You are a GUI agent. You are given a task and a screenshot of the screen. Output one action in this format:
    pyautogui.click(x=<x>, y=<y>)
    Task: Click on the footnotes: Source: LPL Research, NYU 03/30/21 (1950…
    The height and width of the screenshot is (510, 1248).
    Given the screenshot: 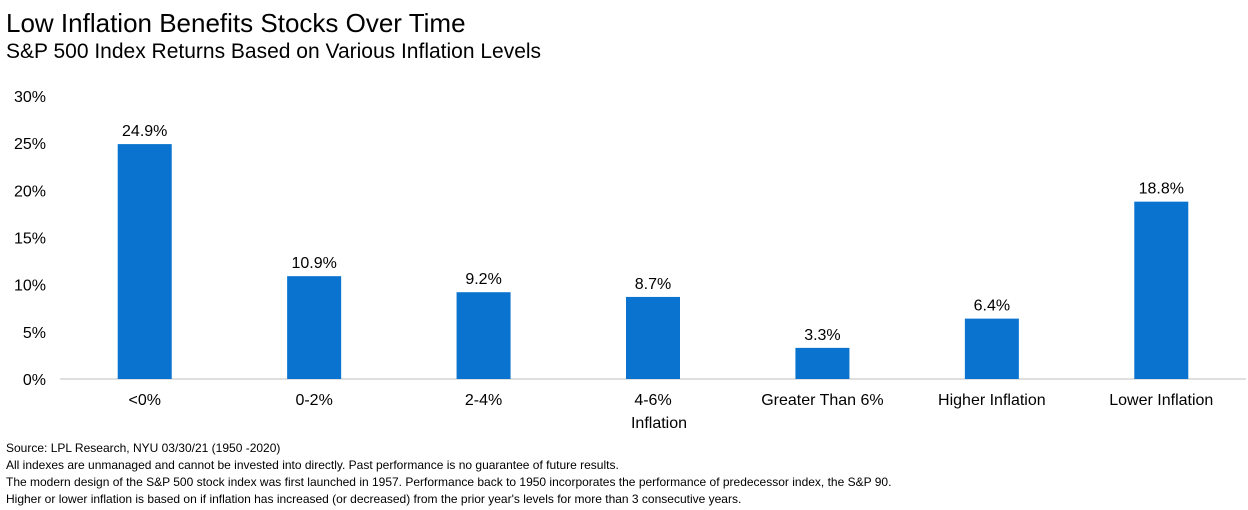 What is the action you would take?
    pyautogui.click(x=448, y=474)
    